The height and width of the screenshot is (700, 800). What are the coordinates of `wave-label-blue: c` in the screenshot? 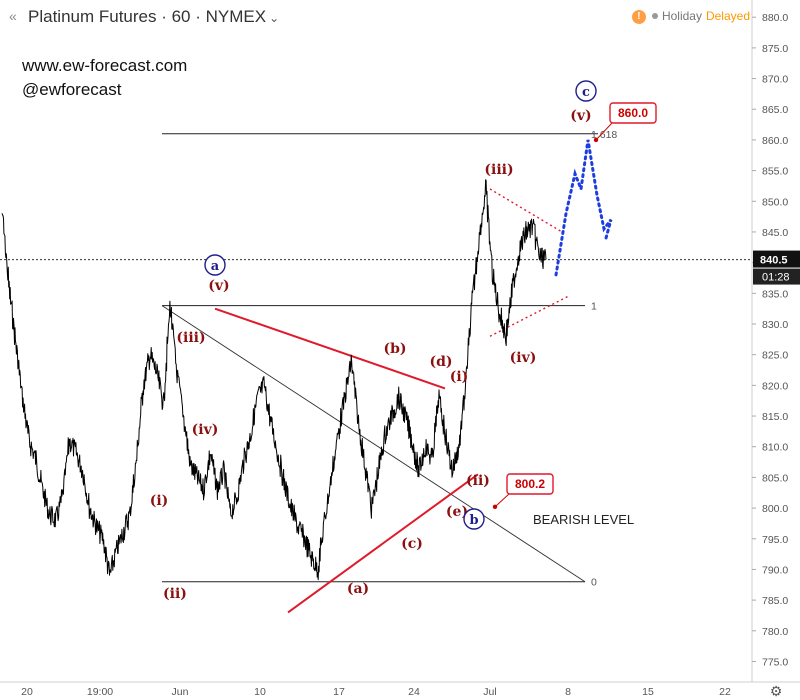 It's located at (586, 92).